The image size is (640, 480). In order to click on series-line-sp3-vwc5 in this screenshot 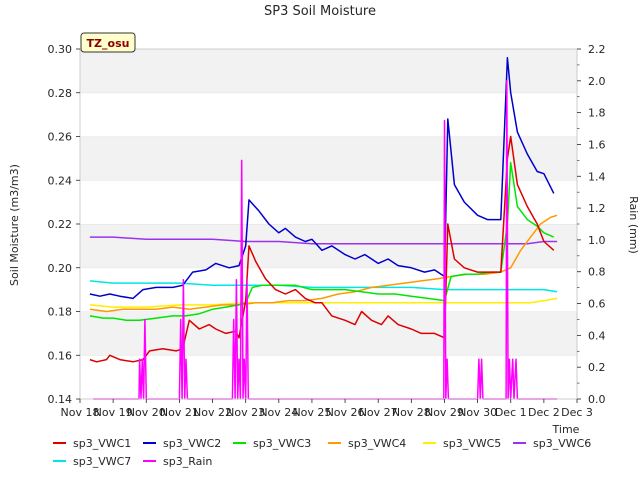, I will do `click(323, 302)`.